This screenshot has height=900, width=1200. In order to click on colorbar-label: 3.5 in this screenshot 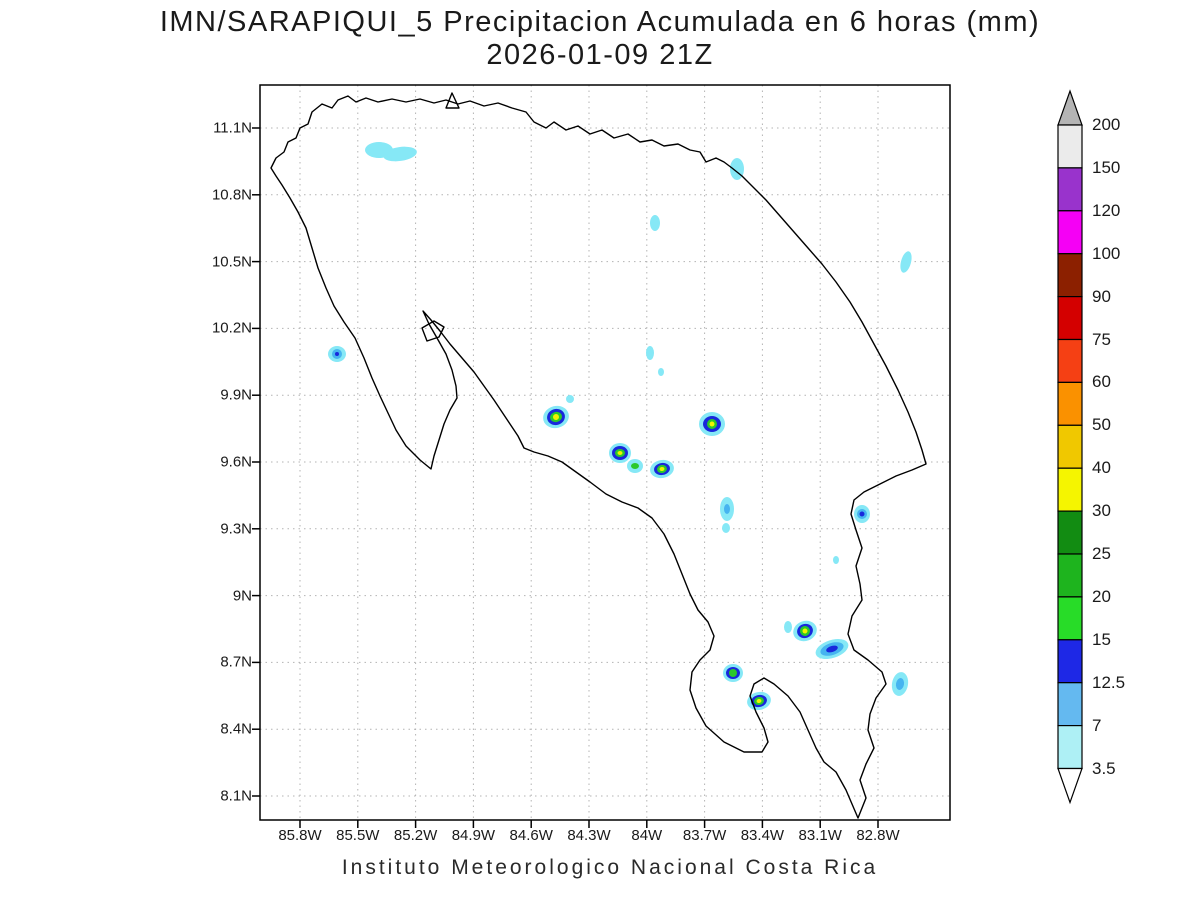, I will do `click(1104, 768)`.